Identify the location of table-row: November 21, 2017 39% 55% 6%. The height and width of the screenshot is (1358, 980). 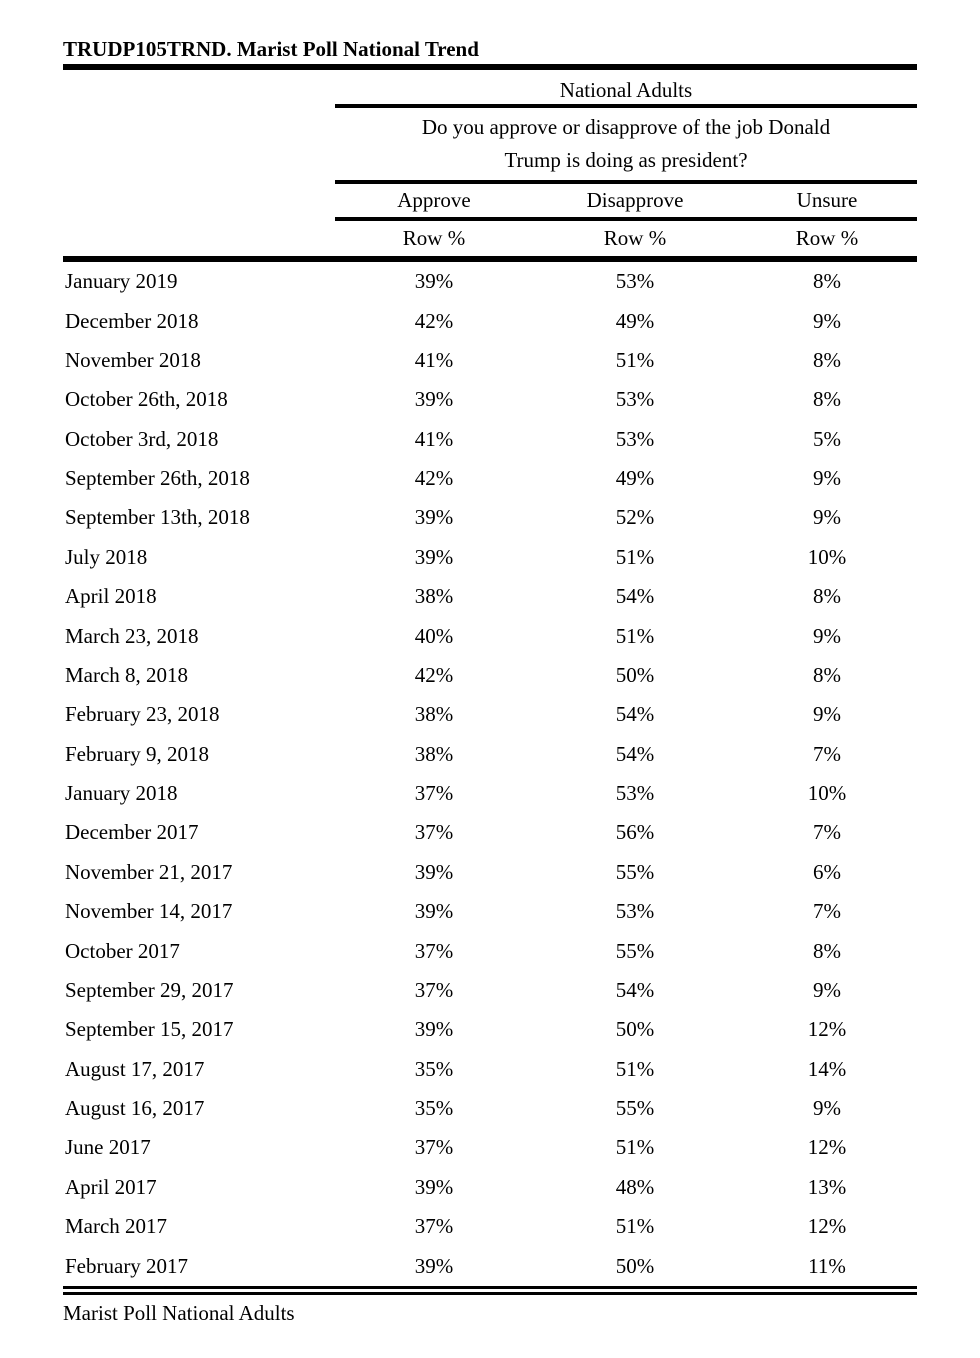
(490, 872).